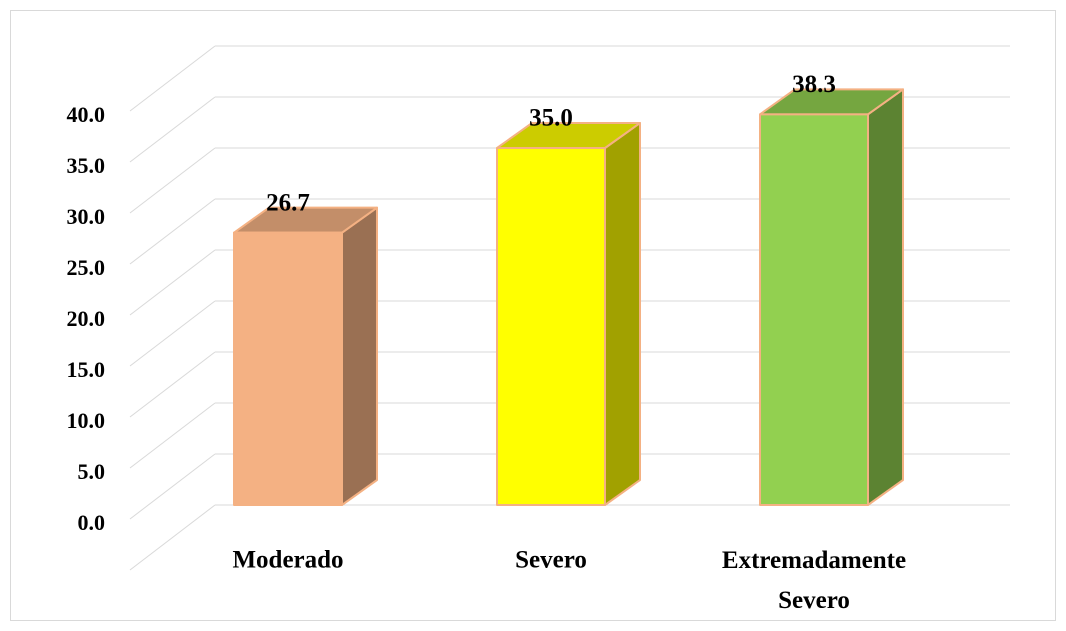 This screenshot has width=1066, height=631. Describe the element at coordinates (86, 216) in the screenshot. I see `y-tick-label: 30.0` at that location.